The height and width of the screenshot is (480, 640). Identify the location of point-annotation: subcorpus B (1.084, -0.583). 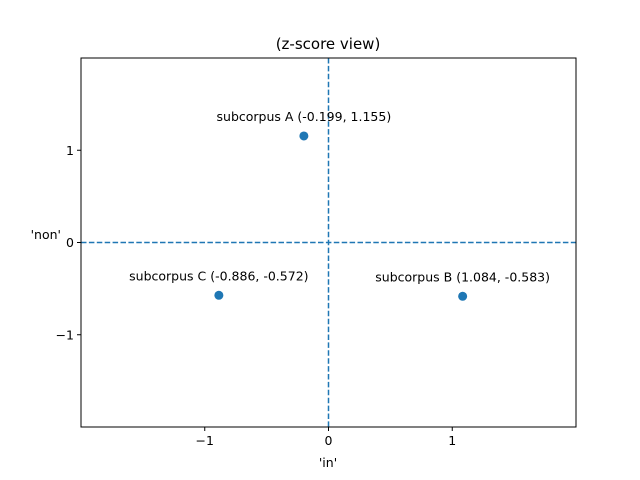
(462, 276).